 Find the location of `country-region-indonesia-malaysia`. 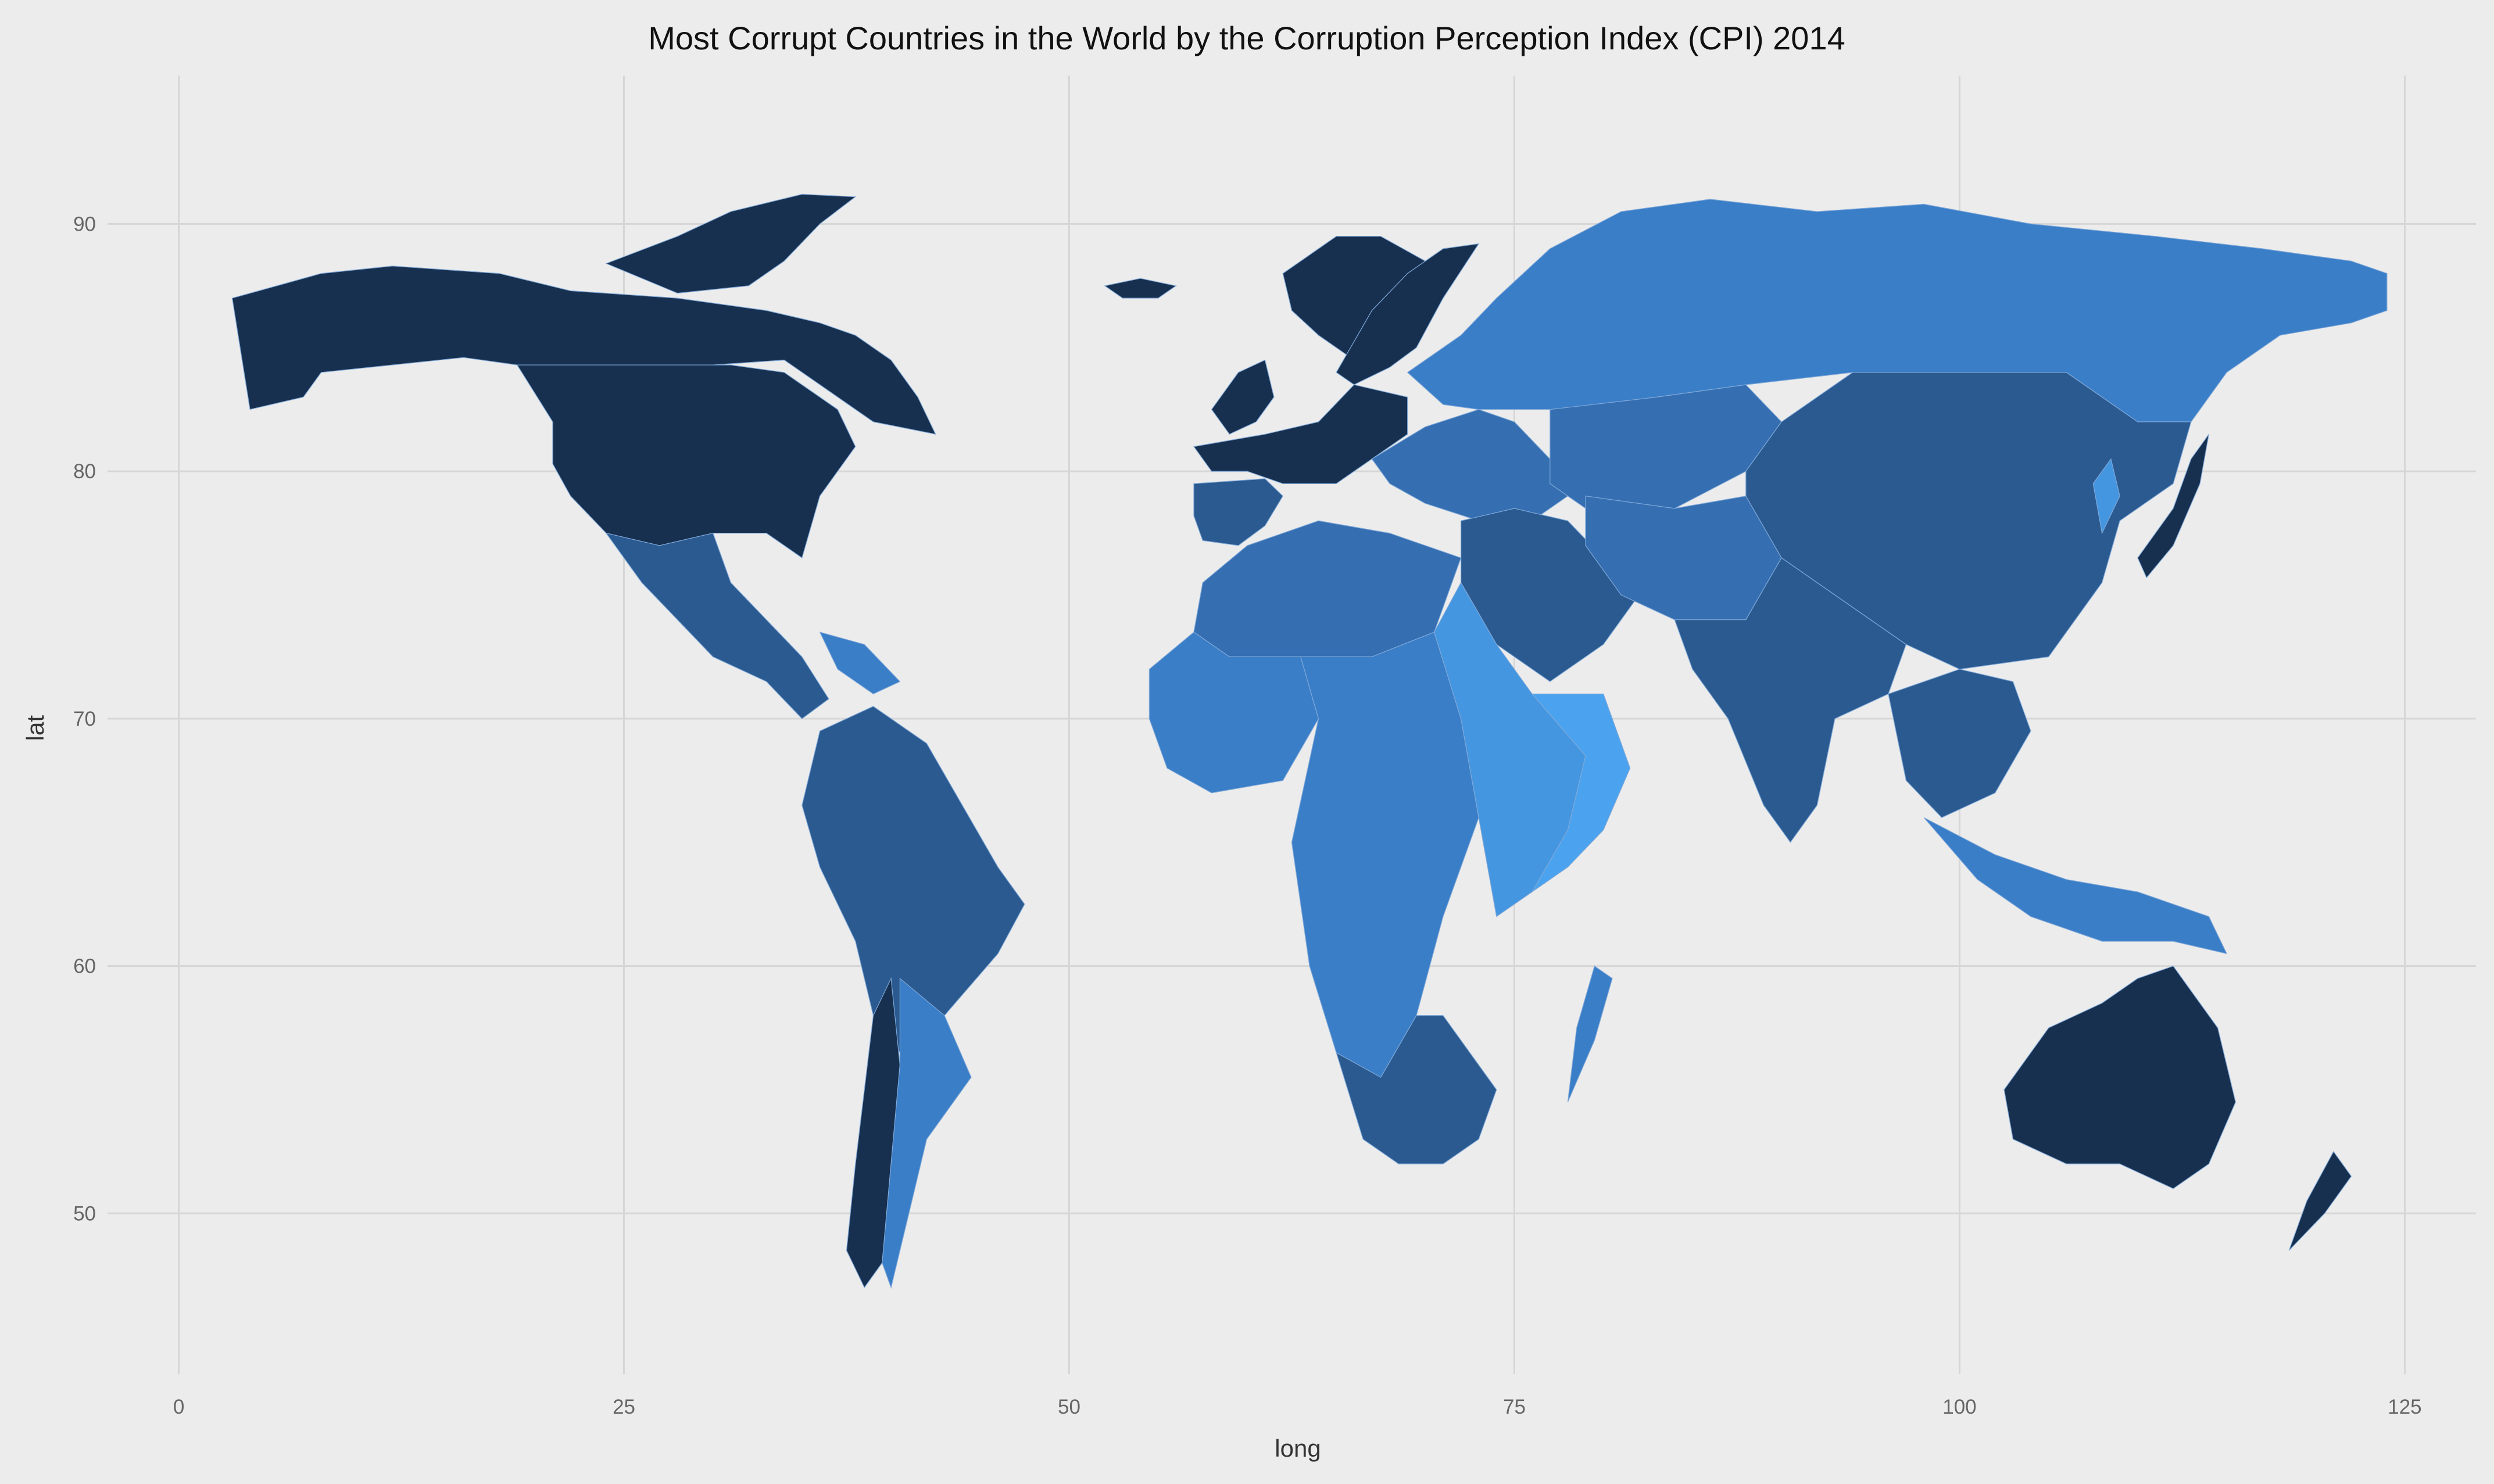

country-region-indonesia-malaysia is located at coordinates (2075, 886).